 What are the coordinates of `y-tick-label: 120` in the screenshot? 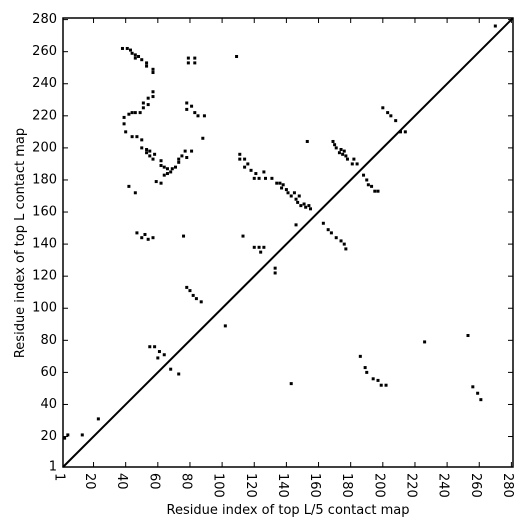 It's located at (44, 276).